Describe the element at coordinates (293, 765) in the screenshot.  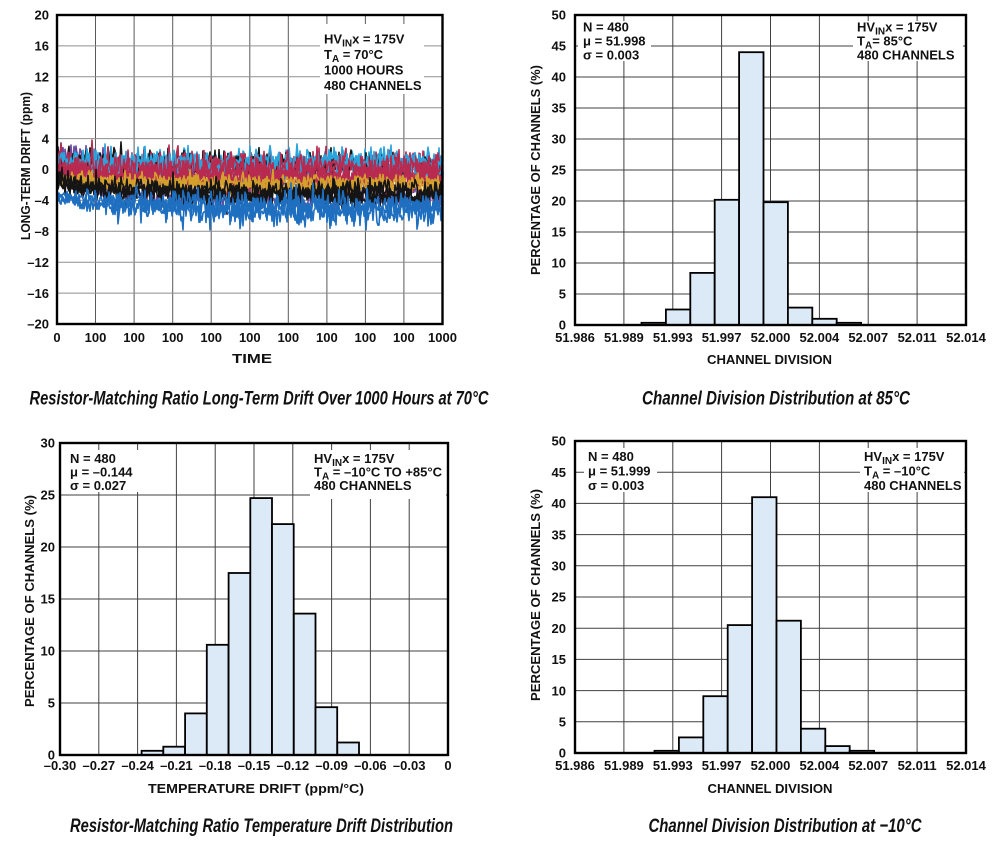
I see `svg-text: –0.12` at that location.